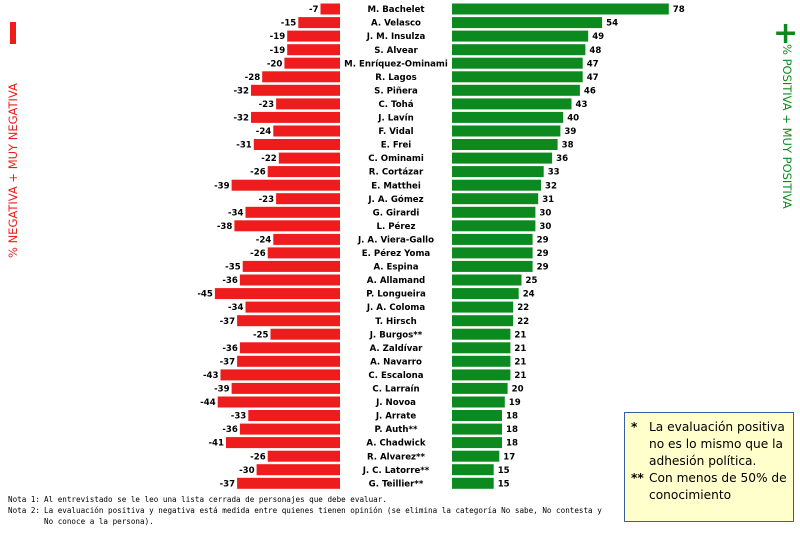 Image resolution: width=800 pixels, height=535 pixels. What do you see at coordinates (395, 376) in the screenshot?
I see `category-label: C. Escalona` at bounding box center [395, 376].